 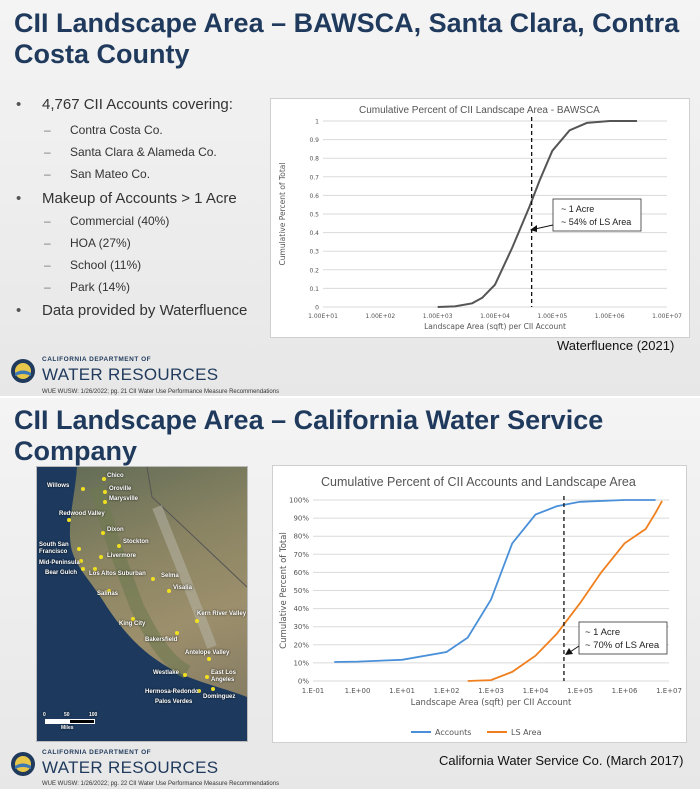 I want to click on x-axis-label: Landscape Area (sqft) per CII Account, so click(x=495, y=326).